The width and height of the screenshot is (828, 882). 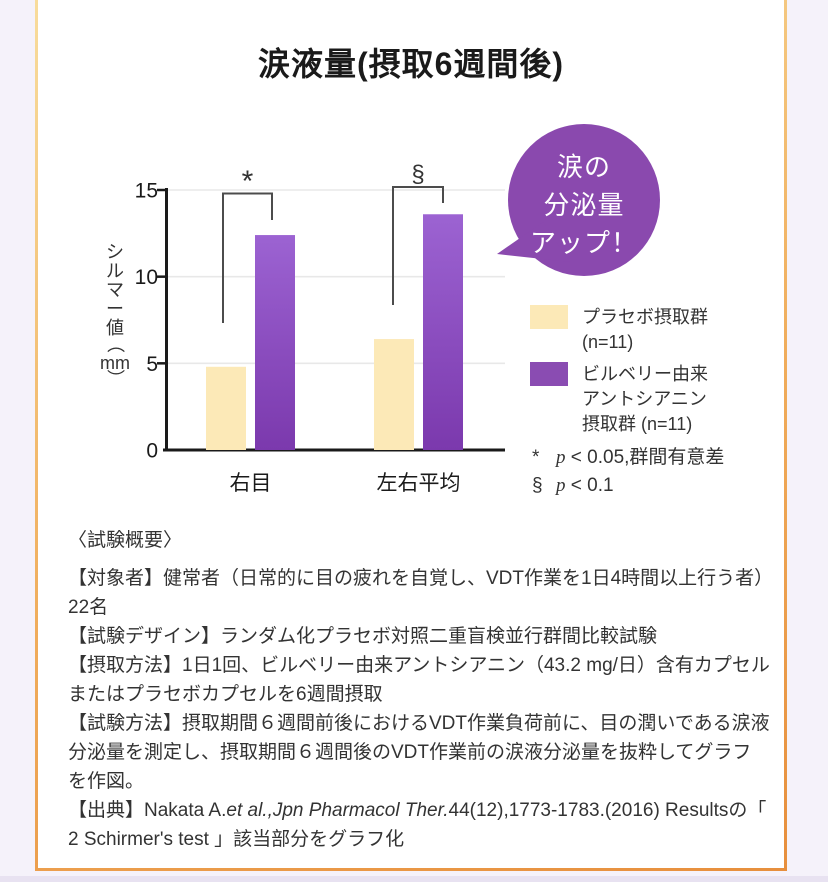 I want to click on badge-tail, so click(x=533, y=242).